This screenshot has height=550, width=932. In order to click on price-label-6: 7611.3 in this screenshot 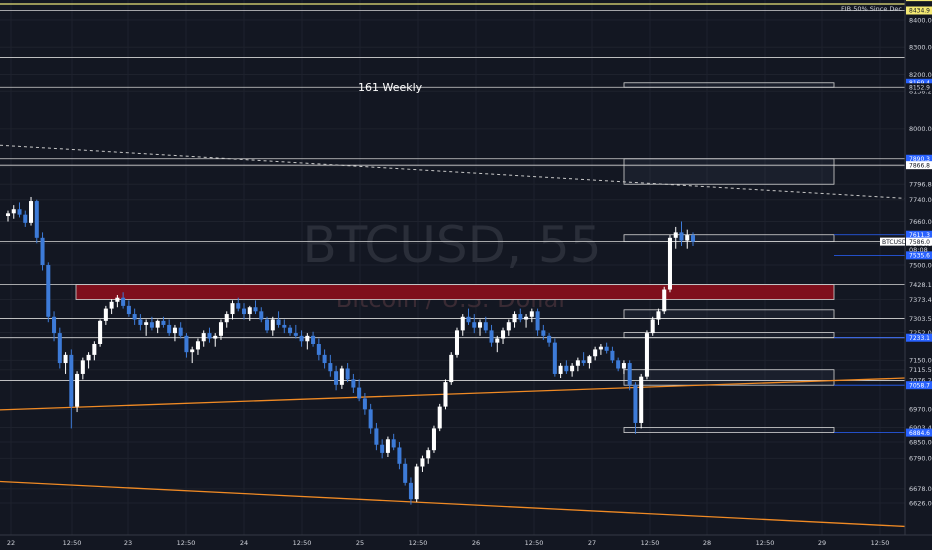, I will do `click(919, 234)`.